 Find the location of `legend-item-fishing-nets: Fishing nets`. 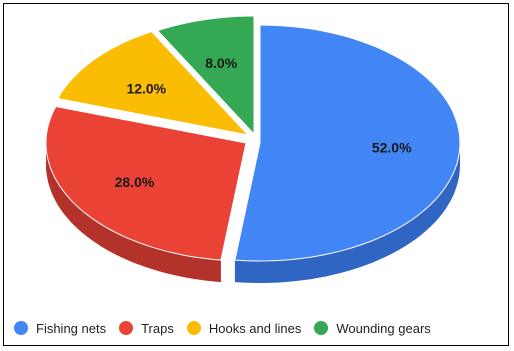

legend-item-fishing-nets: Fishing nets is located at coordinates (60, 328).